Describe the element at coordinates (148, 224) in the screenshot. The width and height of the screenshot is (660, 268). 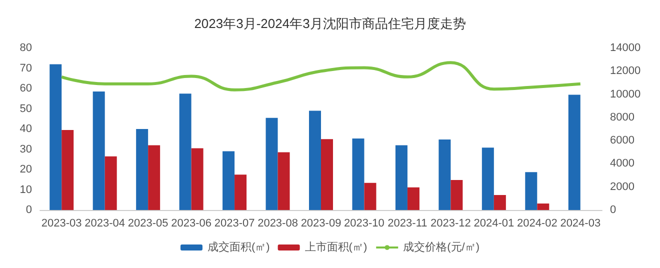
I see `x-tick-label: 2023-05` at that location.